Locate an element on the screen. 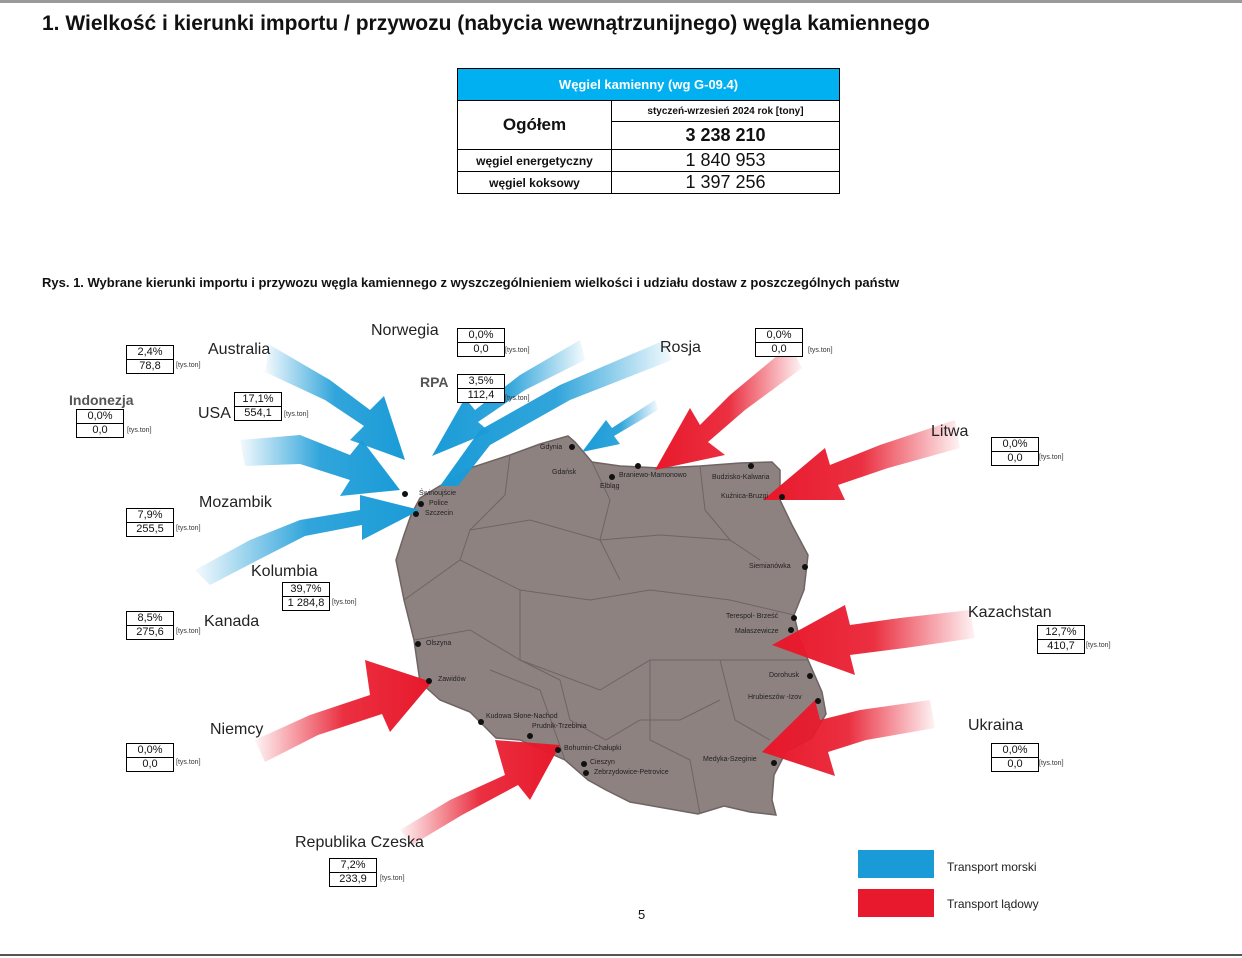  country-mozambik: Mozambik is located at coordinates (235, 502).